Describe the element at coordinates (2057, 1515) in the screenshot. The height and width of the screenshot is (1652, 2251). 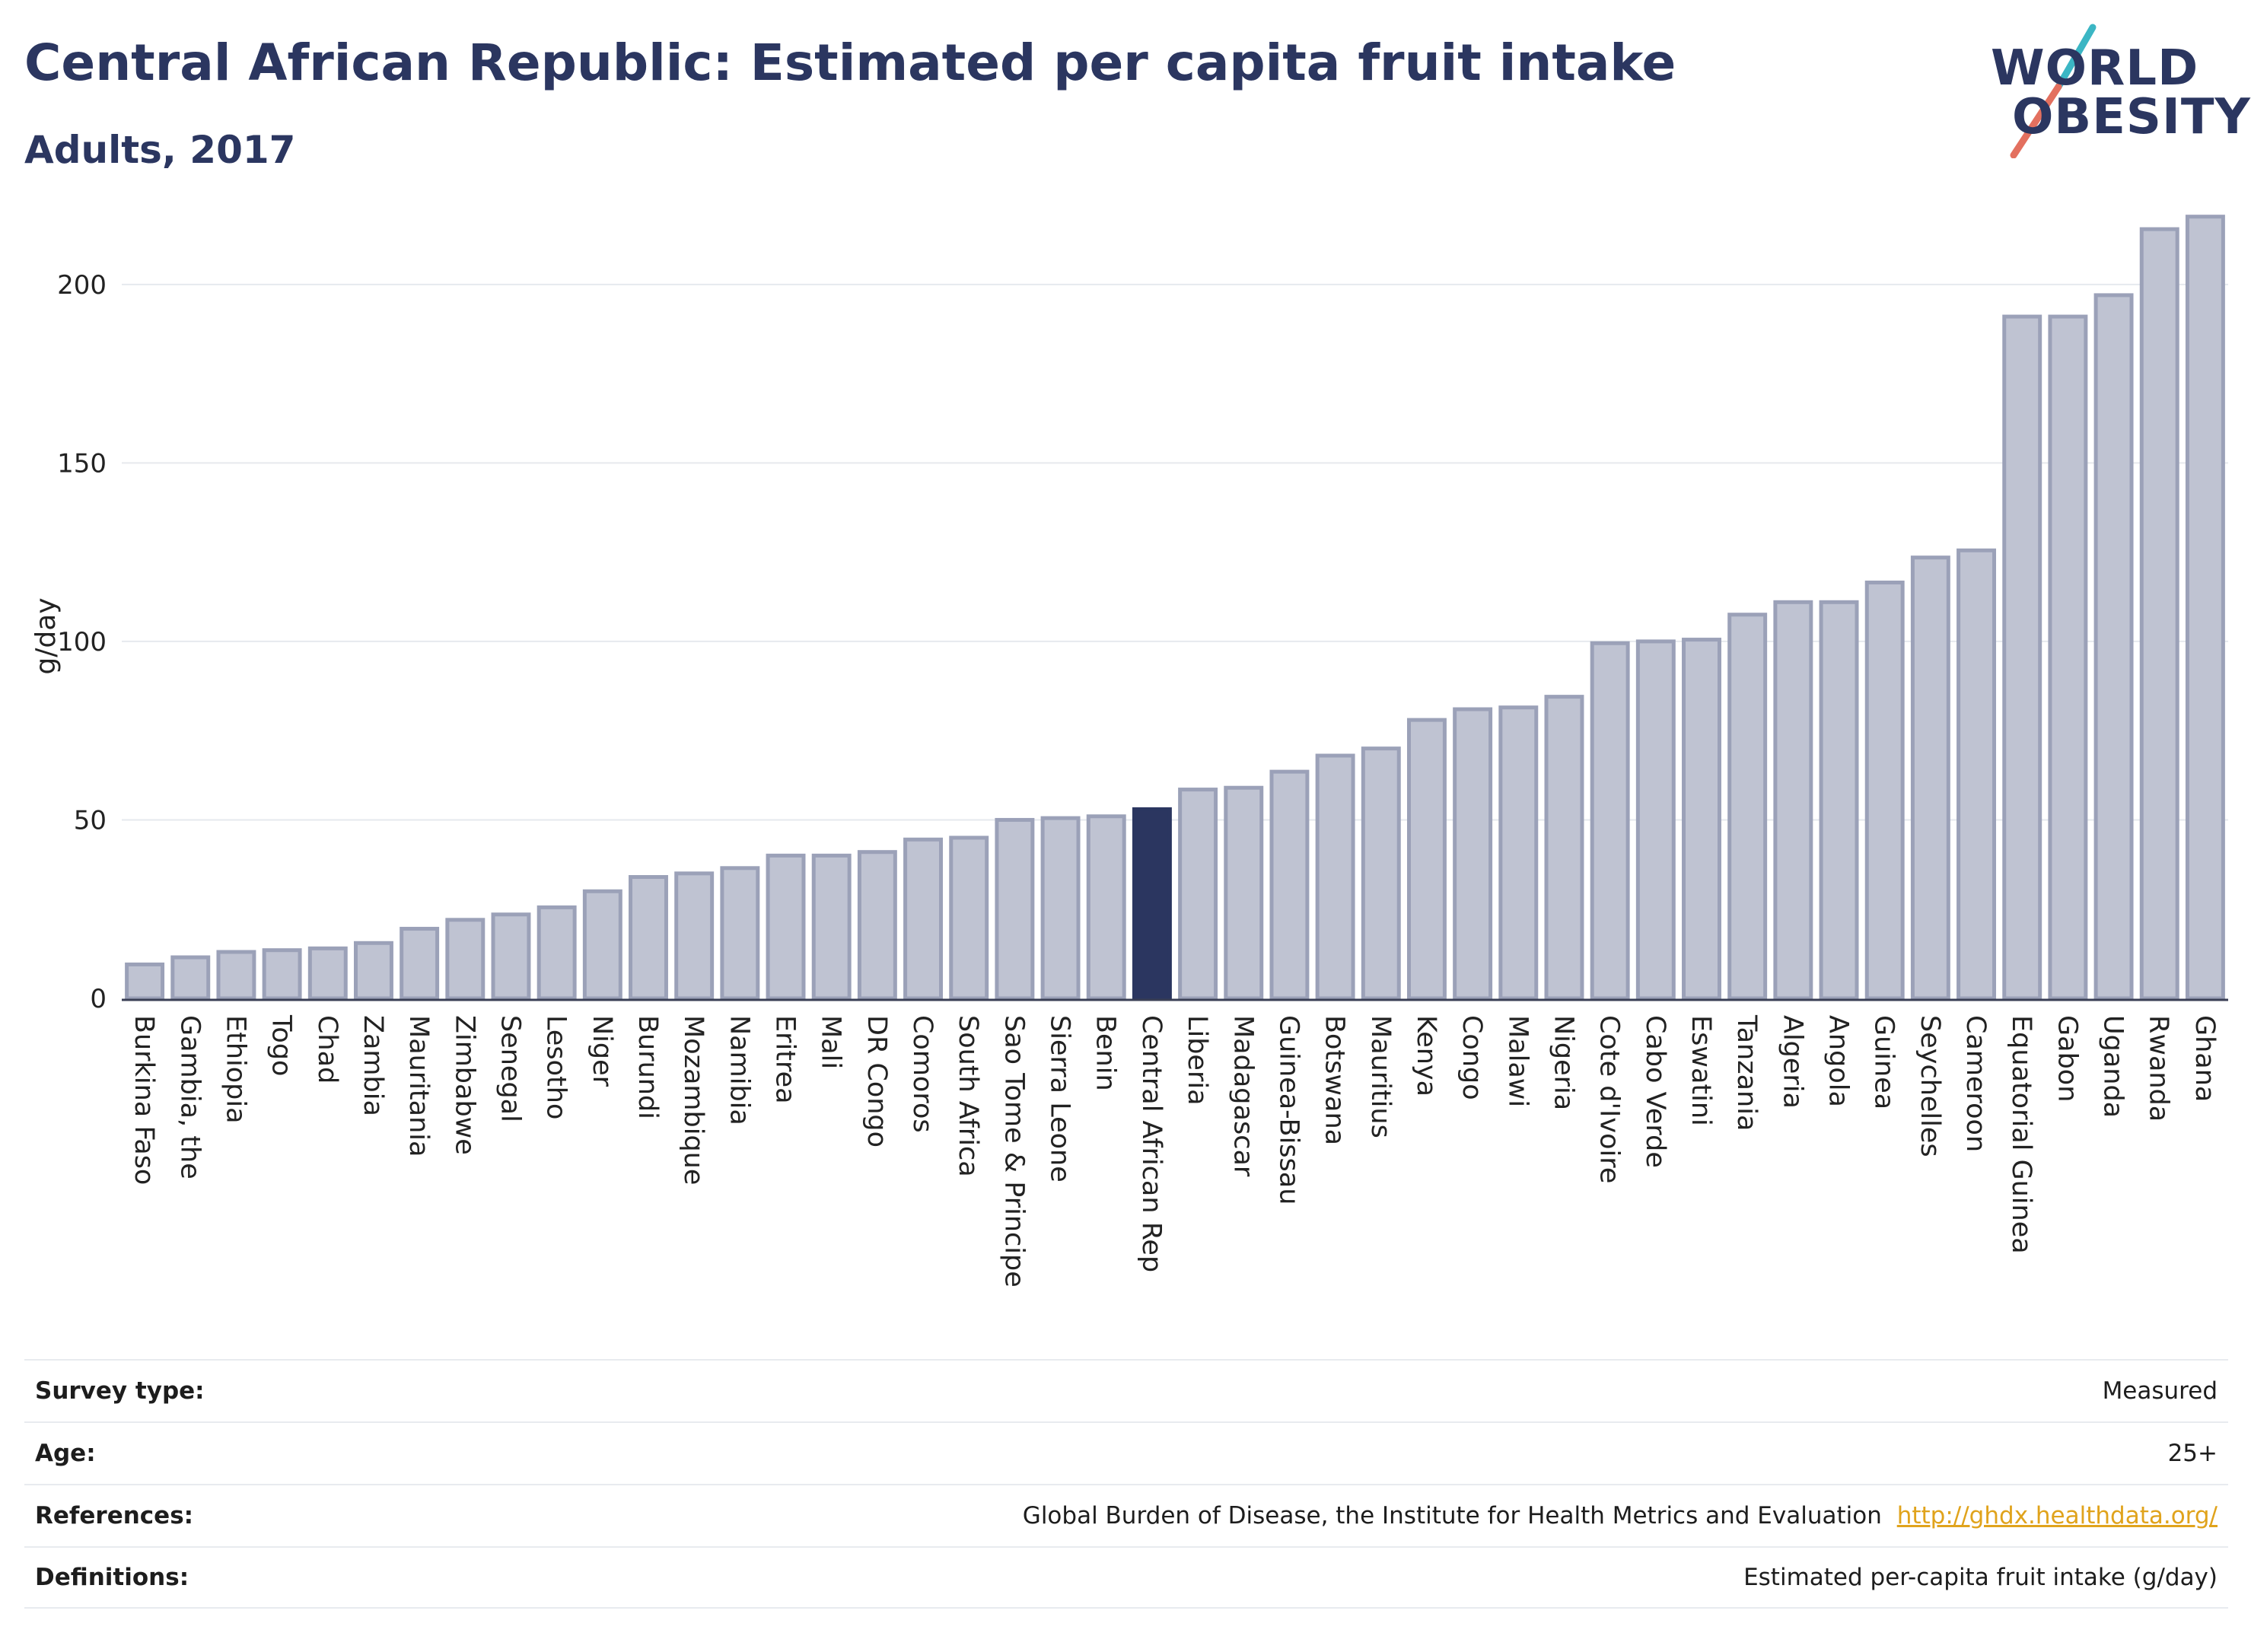
I see `references-link: http://ghdx.healthdata.org/` at that location.